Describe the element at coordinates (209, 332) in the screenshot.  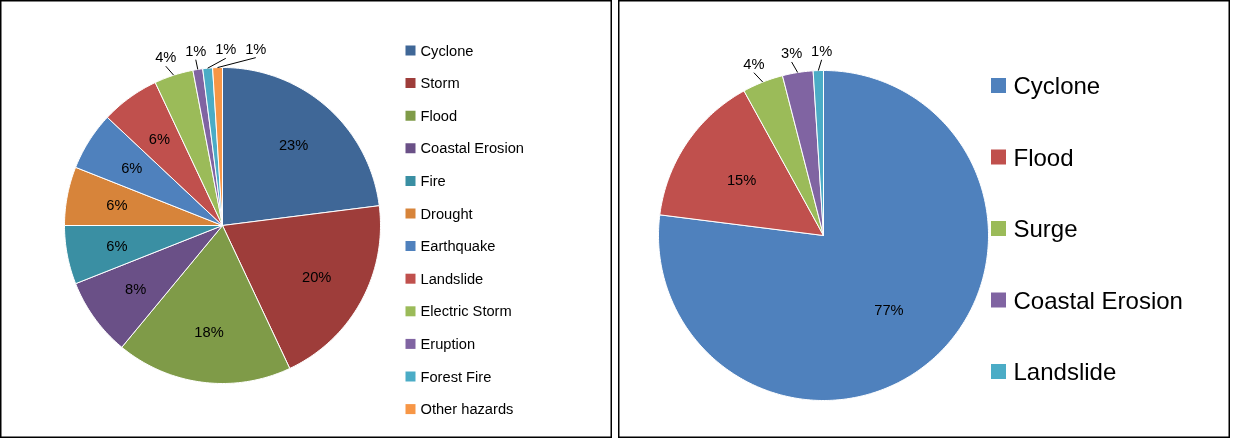
I see `data-label: 18%` at that location.